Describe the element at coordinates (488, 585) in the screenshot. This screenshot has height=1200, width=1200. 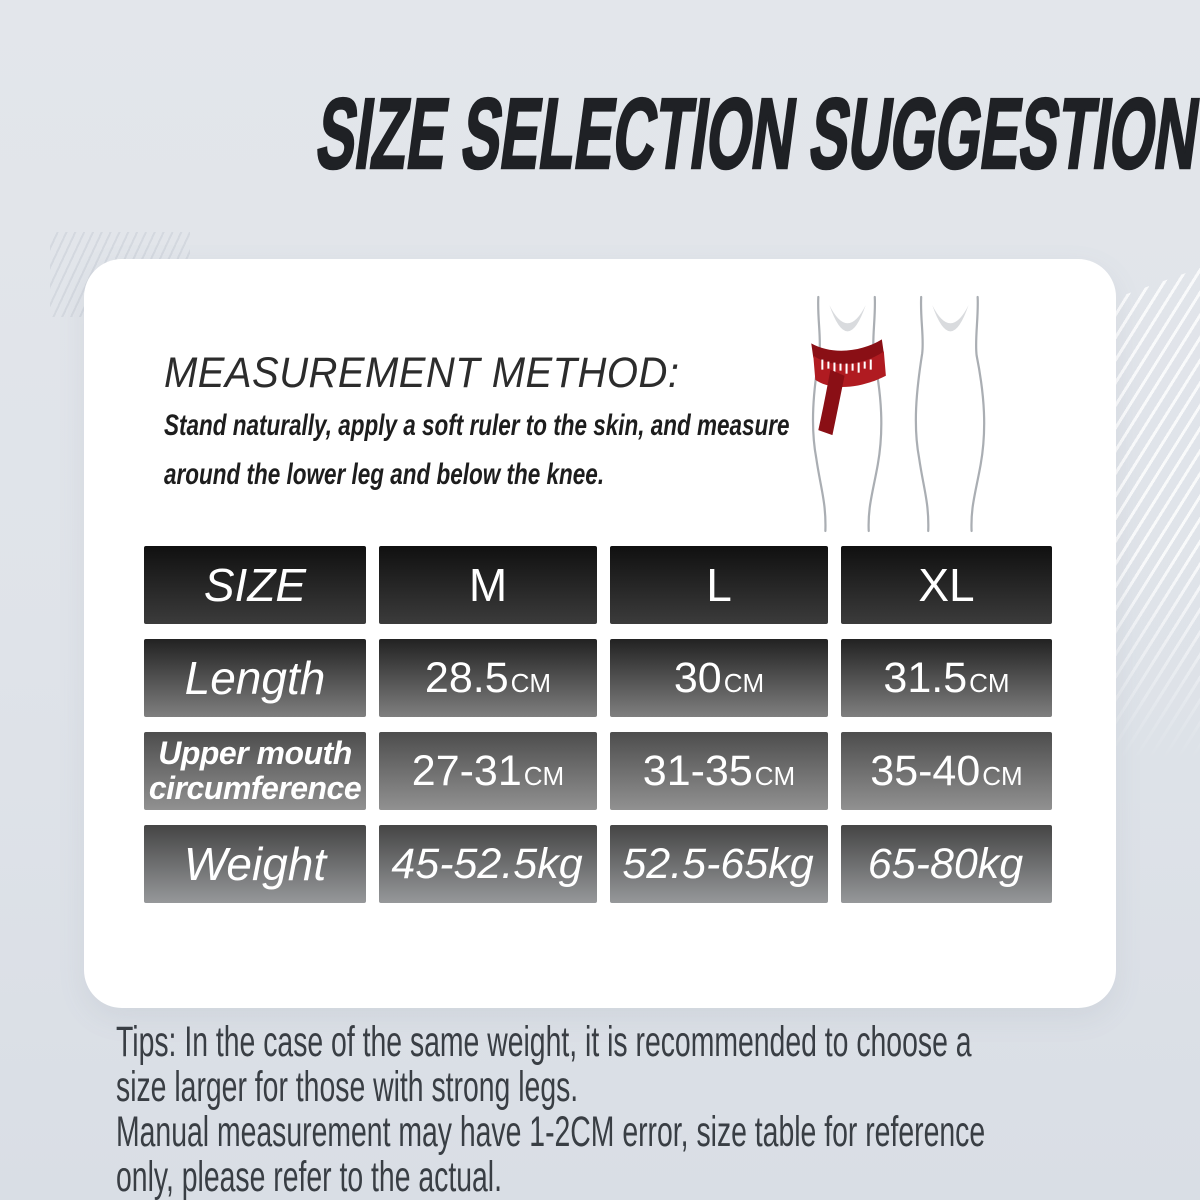
I see `table-header-m: M` at that location.